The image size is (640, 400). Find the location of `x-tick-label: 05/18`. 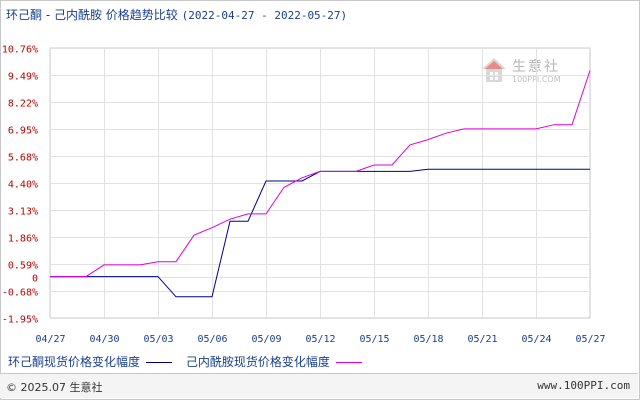

x-tick-label: 05/18 is located at coordinates (428, 339).